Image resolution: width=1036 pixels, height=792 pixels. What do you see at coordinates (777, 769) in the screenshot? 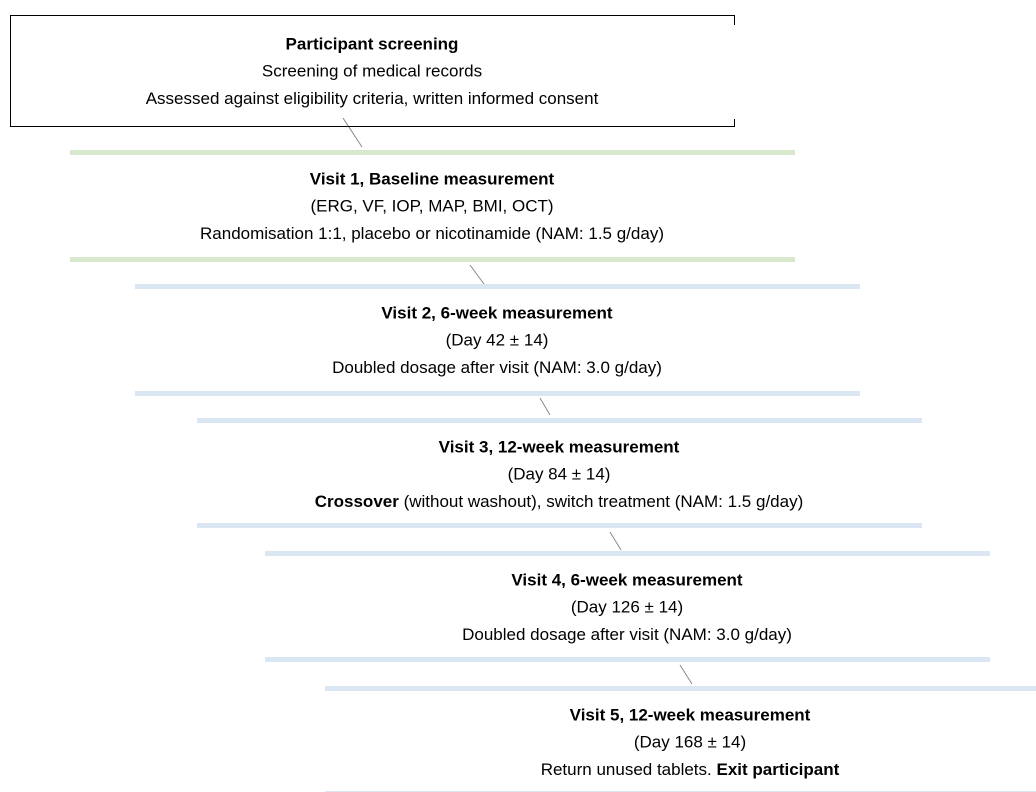
I see `text-segment: Exit participant` at bounding box center [777, 769].